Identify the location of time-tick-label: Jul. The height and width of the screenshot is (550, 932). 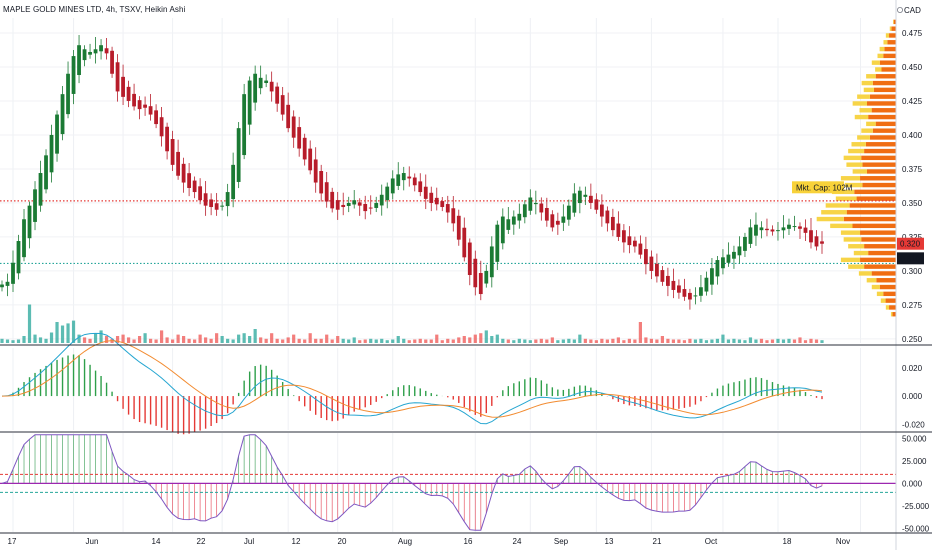
(249, 541).